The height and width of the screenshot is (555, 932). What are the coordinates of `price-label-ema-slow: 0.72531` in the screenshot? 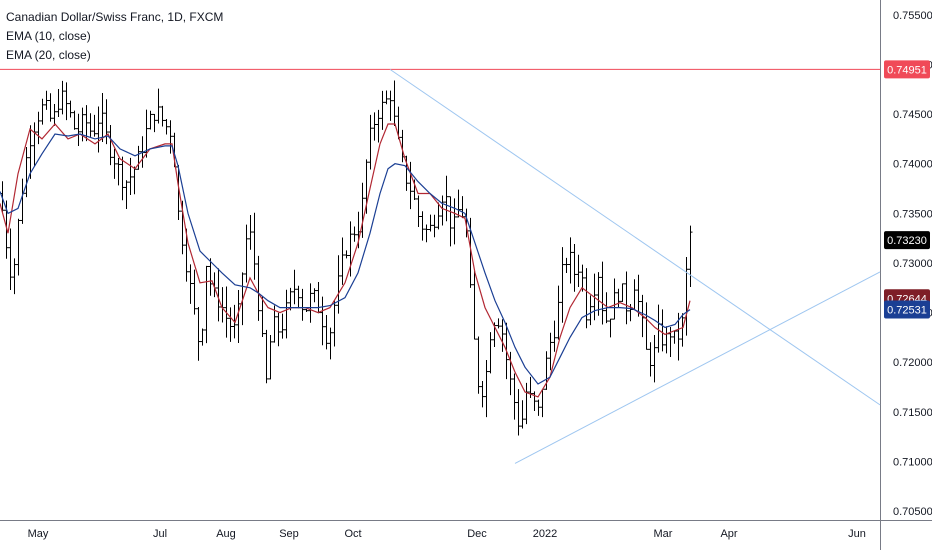 It's located at (907, 309).